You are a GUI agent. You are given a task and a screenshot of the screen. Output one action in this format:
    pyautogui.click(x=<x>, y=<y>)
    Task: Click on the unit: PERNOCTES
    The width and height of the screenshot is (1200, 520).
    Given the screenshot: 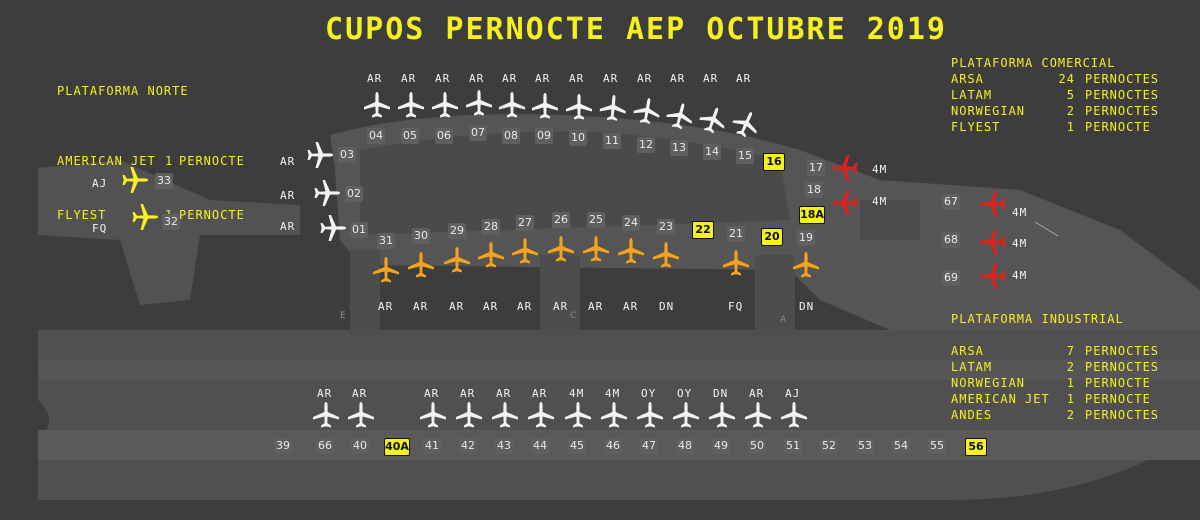 What is the action you would take?
    pyautogui.click(x=1122, y=367)
    